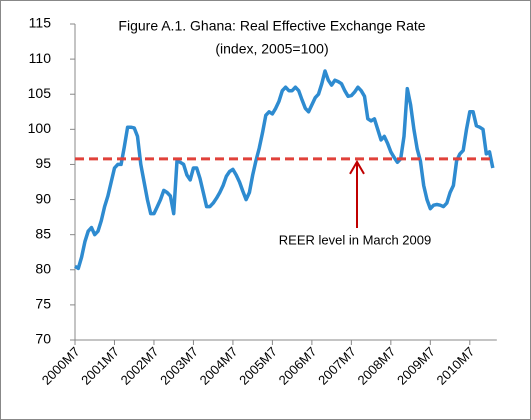 The image size is (531, 420). What do you see at coordinates (43, 268) in the screenshot?
I see `y-tick-label: 80` at bounding box center [43, 268].